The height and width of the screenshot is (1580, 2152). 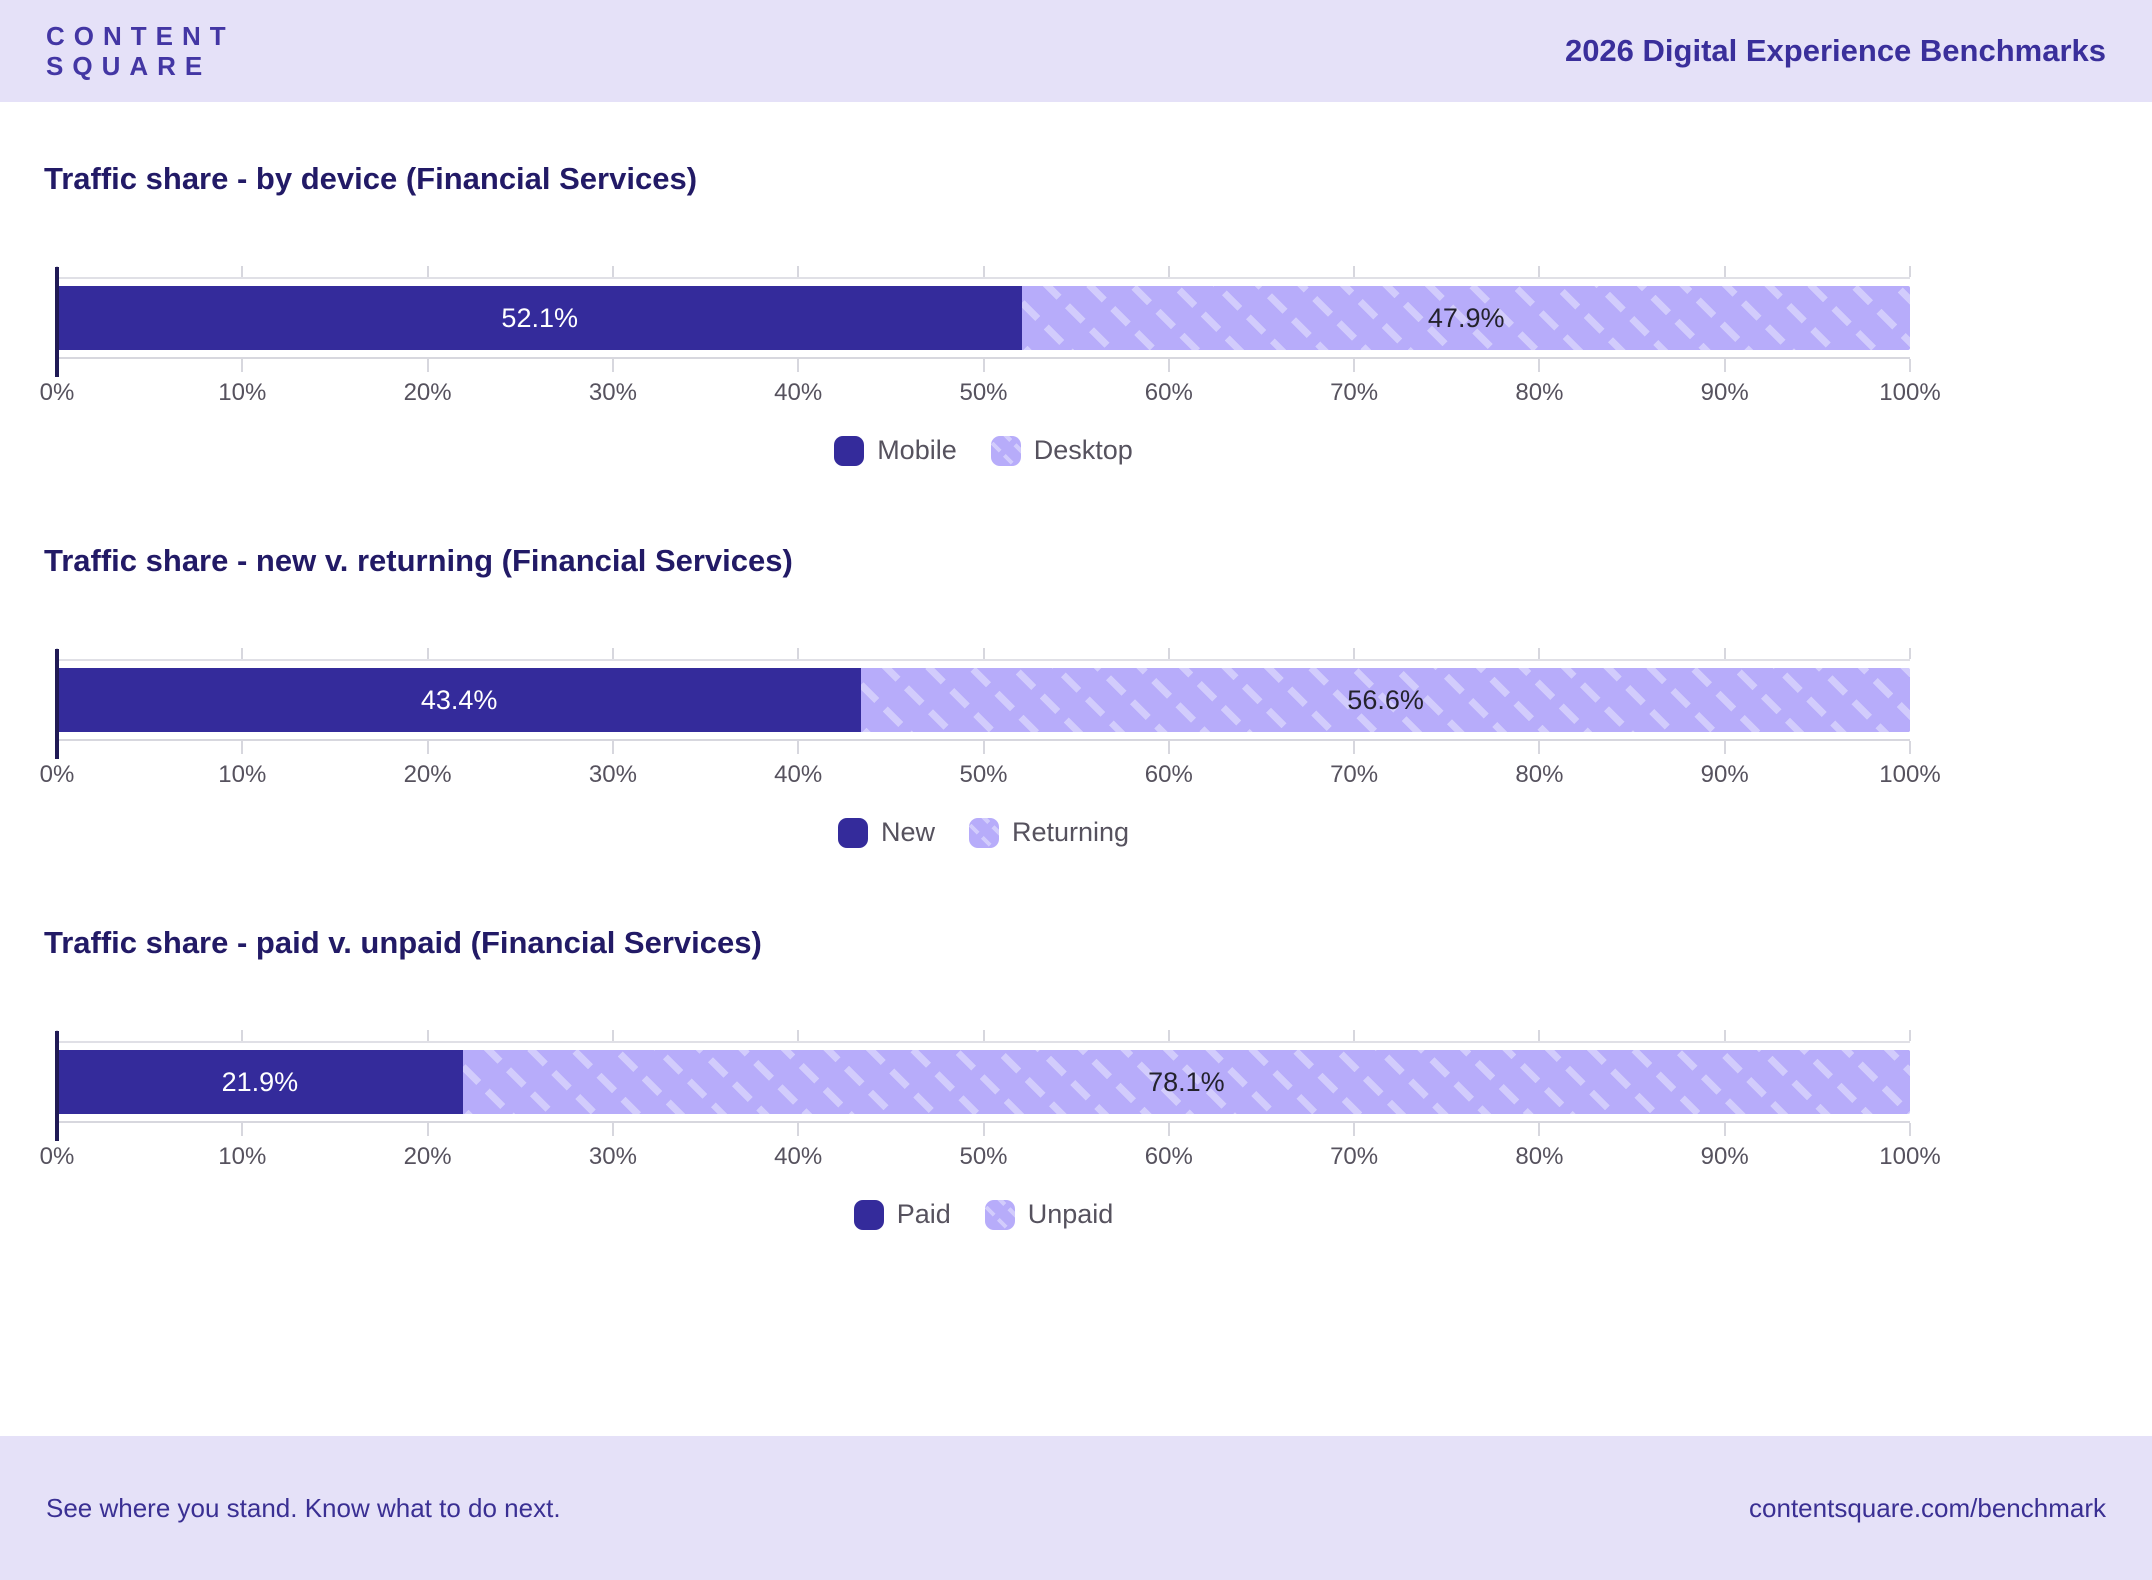 What do you see at coordinates (923, 1214) in the screenshot?
I see `legend-label: Paid` at bounding box center [923, 1214].